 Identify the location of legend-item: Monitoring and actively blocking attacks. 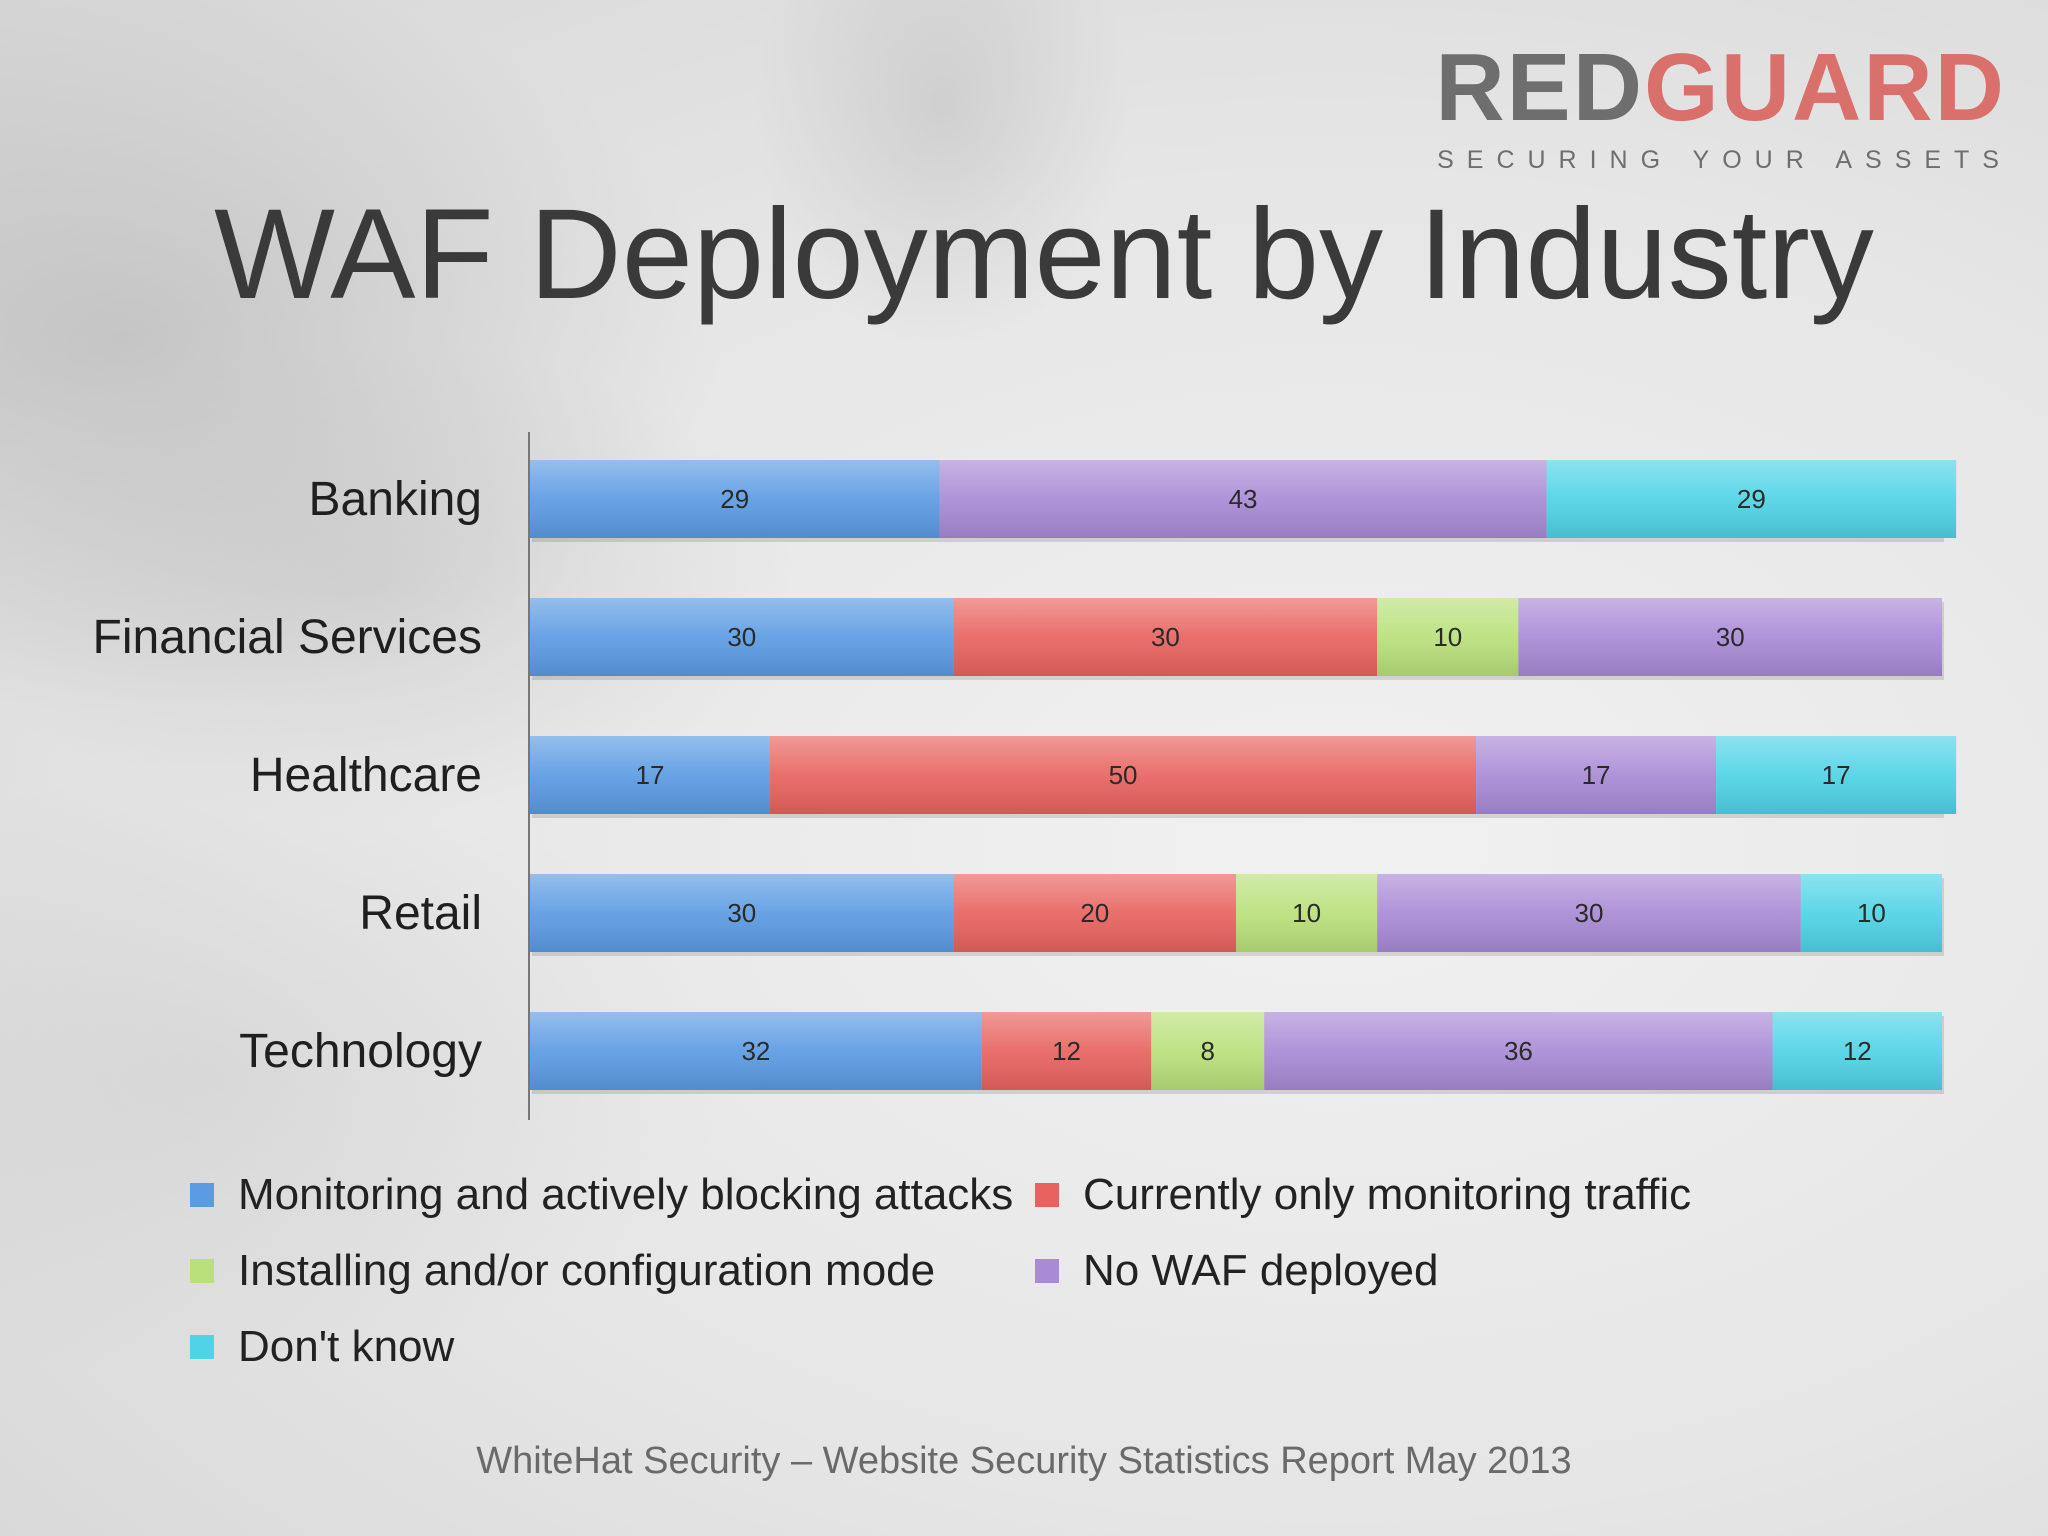
(601, 1195).